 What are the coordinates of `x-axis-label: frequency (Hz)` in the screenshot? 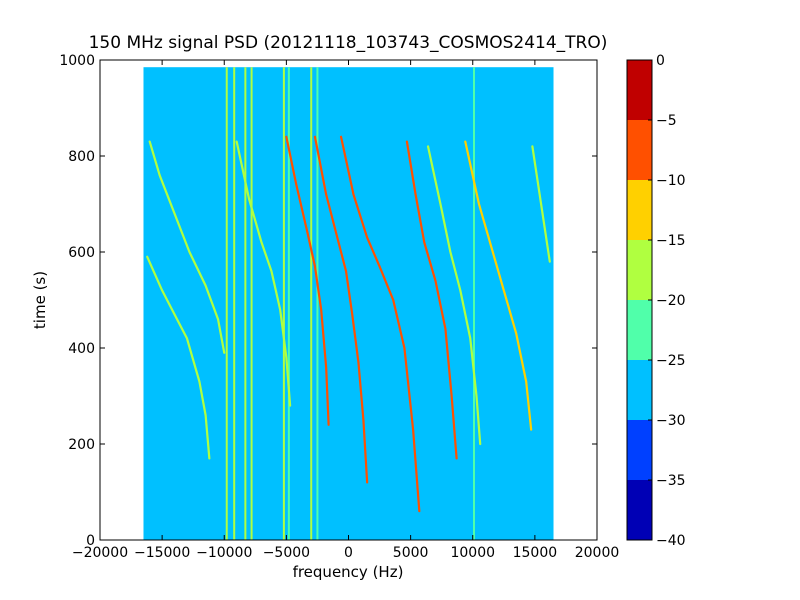 It's located at (348, 572).